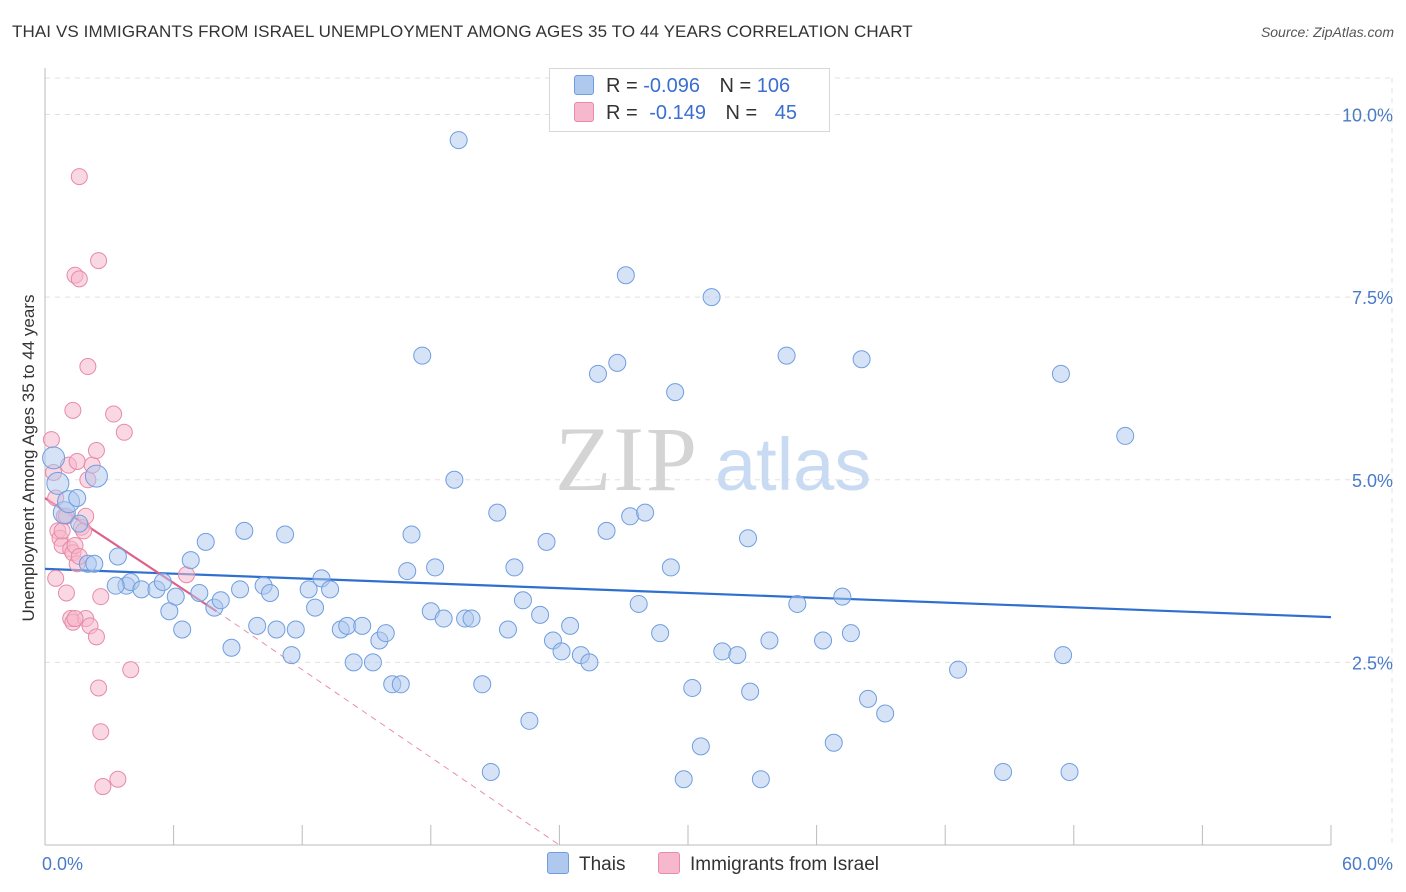 This screenshot has width=1406, height=892. What do you see at coordinates (773, 86) in the screenshot?
I see `legend-n-value-thais: 106` at bounding box center [773, 86].